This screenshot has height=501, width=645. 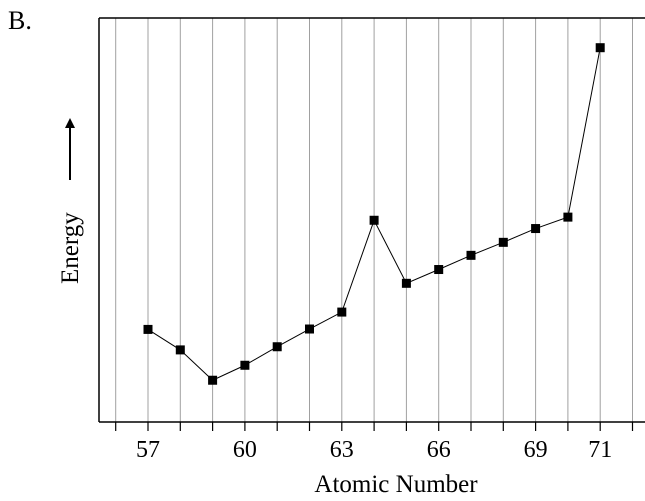 What do you see at coordinates (439, 450) in the screenshot?
I see `x-tick-label: 66` at bounding box center [439, 450].